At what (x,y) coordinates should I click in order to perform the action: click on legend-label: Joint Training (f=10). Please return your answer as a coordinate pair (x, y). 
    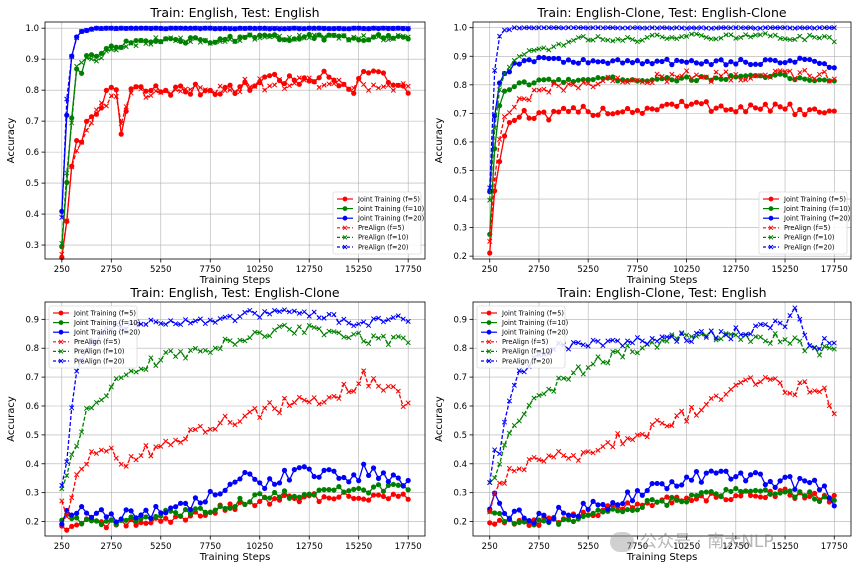
    Looking at the image, I should click on (106, 323).